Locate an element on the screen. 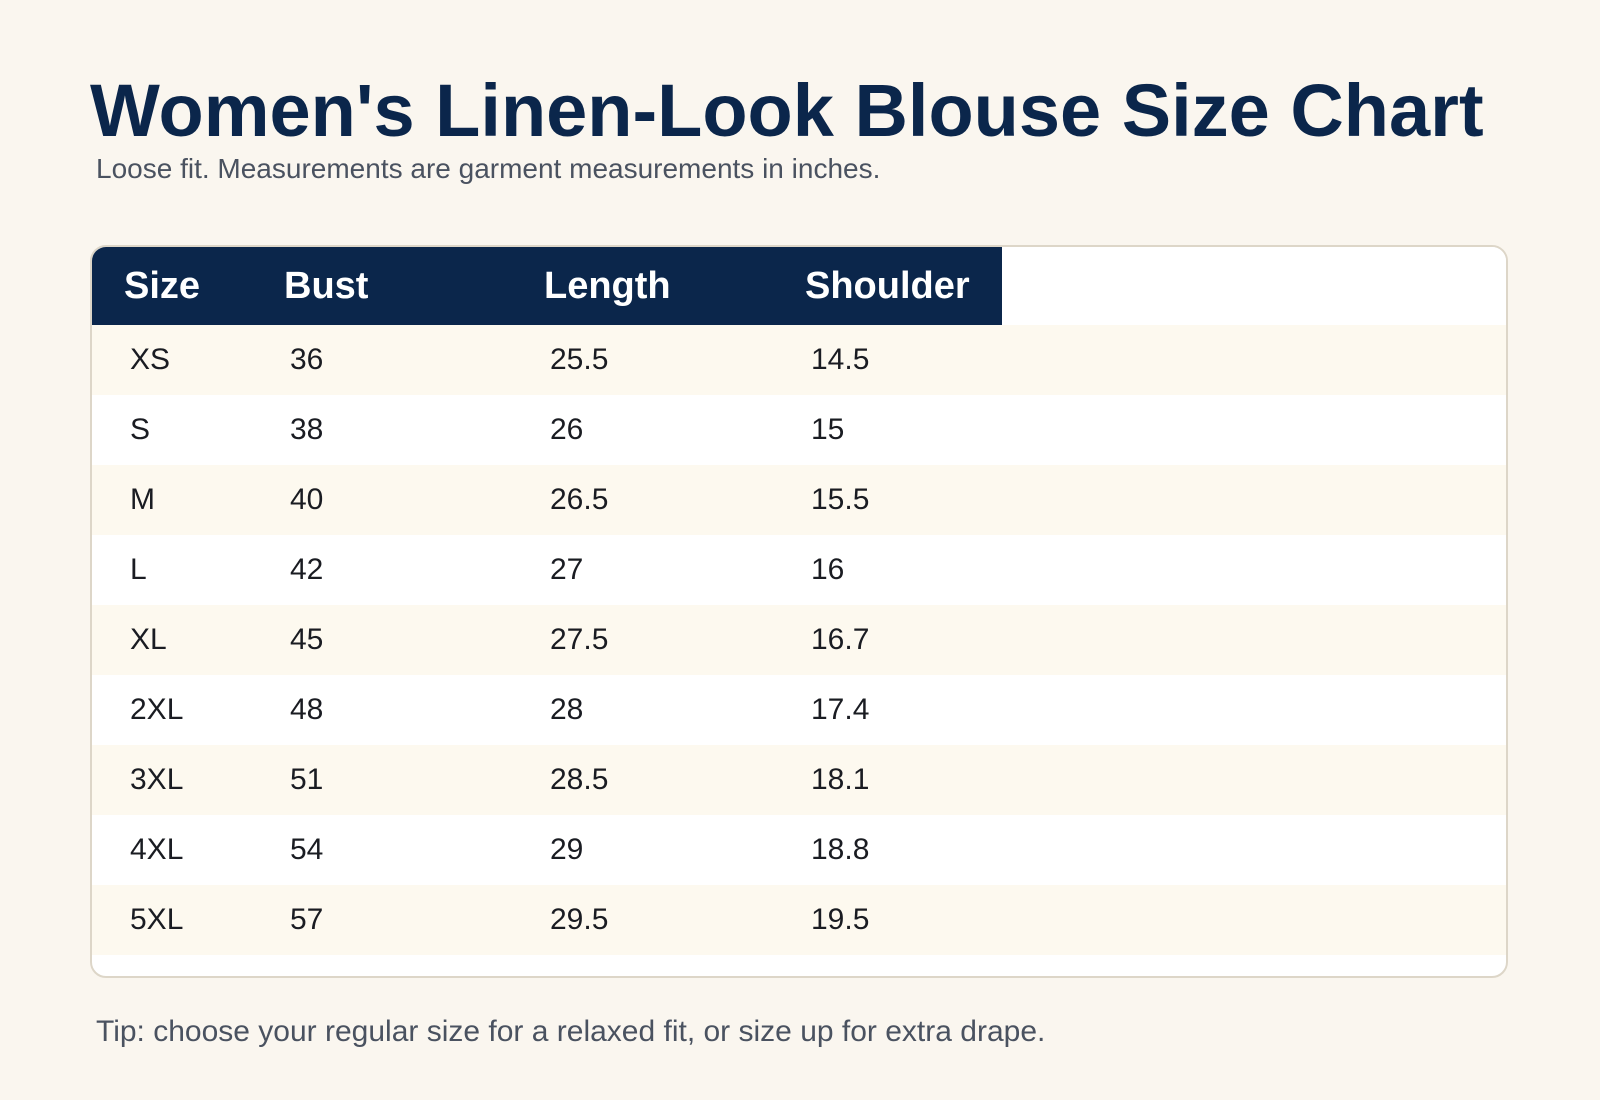 Image resolution: width=1600 pixels, height=1100 pixels. table-row: 3XL 51 28.5 18.1 is located at coordinates (799, 780).